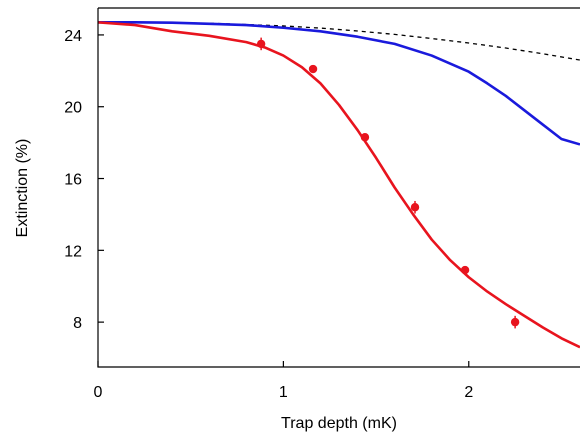 This screenshot has width=580, height=437. What do you see at coordinates (73, 251) in the screenshot?
I see `y-tick-label: 12` at bounding box center [73, 251].